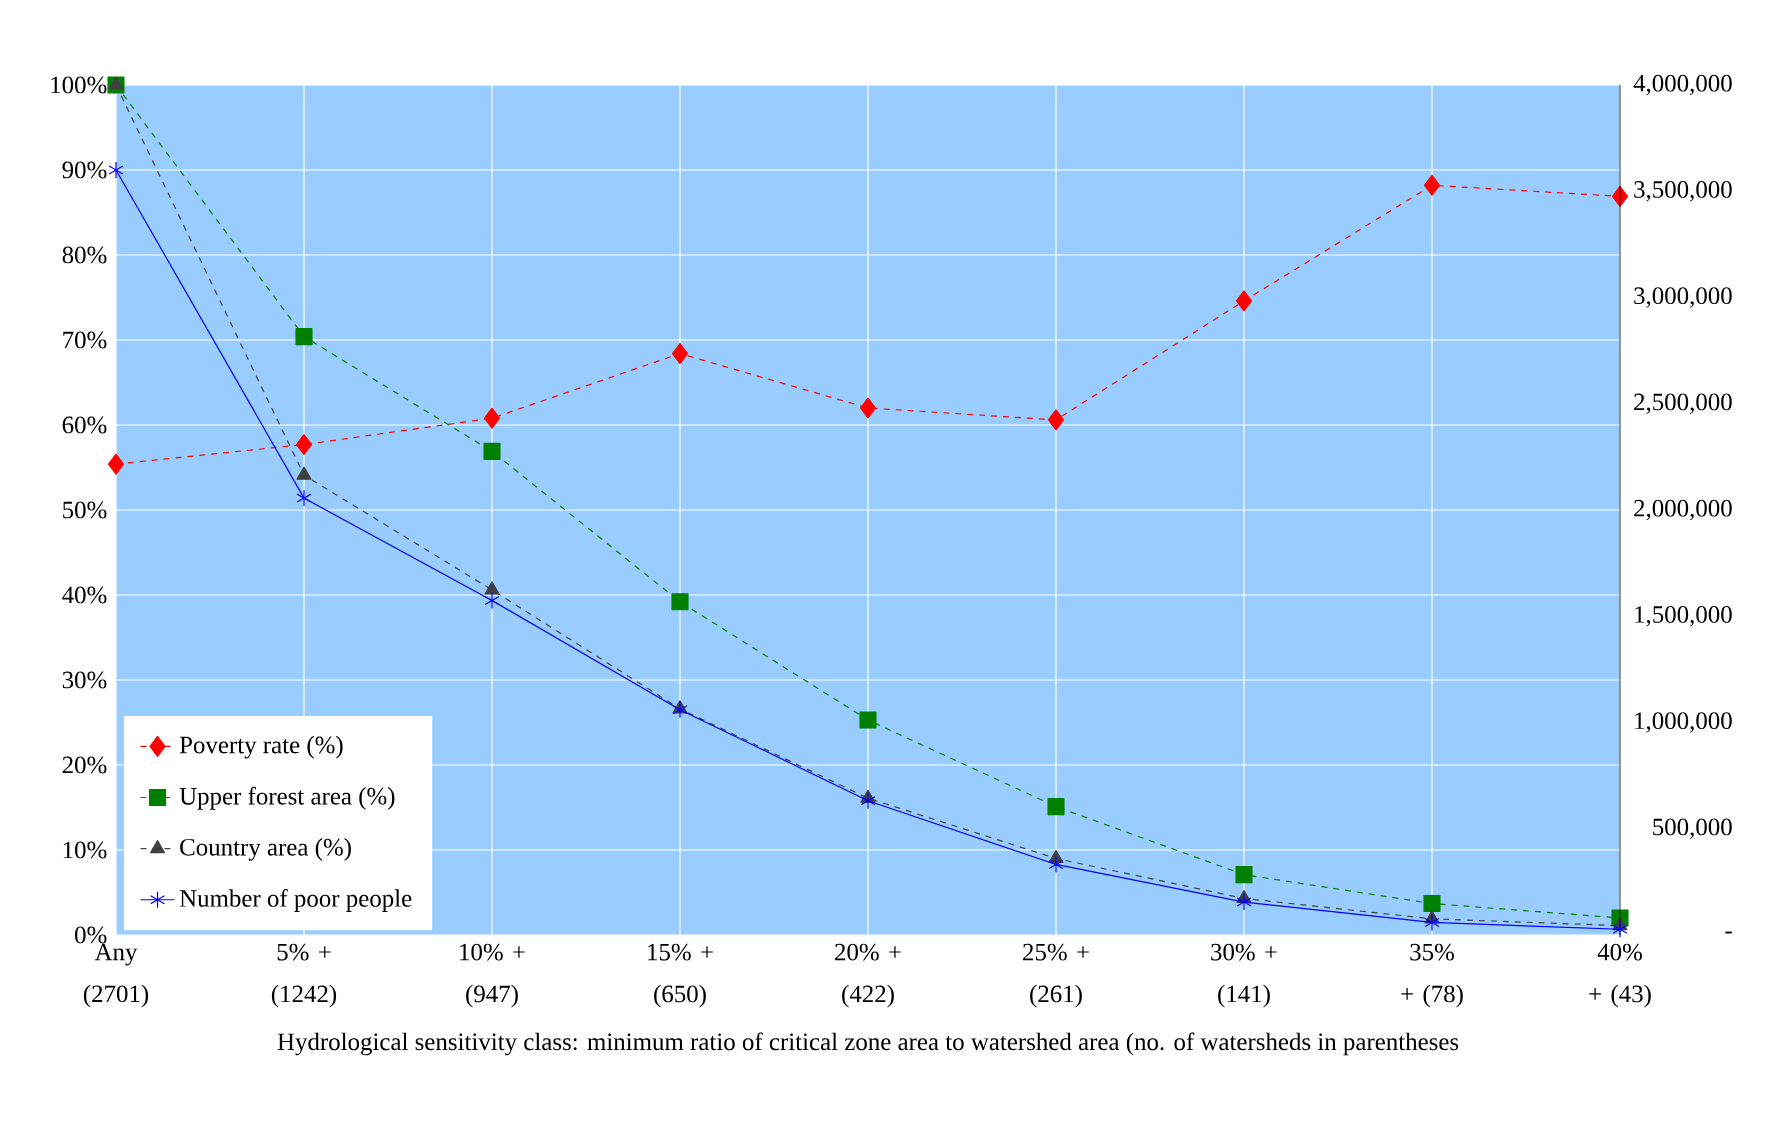 This screenshot has height=1131, width=1783. I want to click on x-tick-label: 25% + (261), so click(1056, 975).